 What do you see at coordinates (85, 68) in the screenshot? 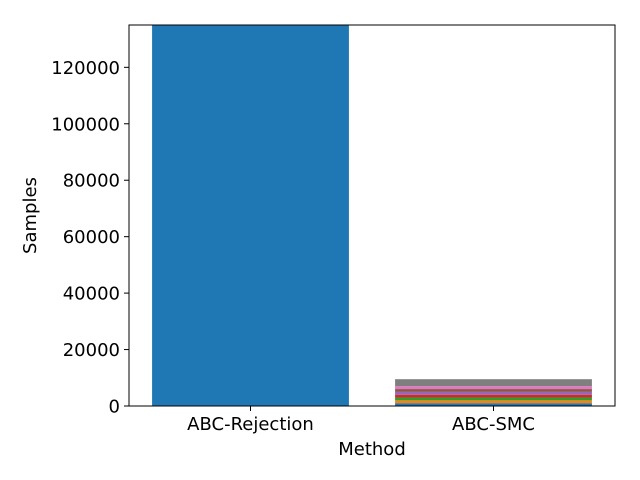
I see `y-tick-label: 120000` at bounding box center [85, 68].